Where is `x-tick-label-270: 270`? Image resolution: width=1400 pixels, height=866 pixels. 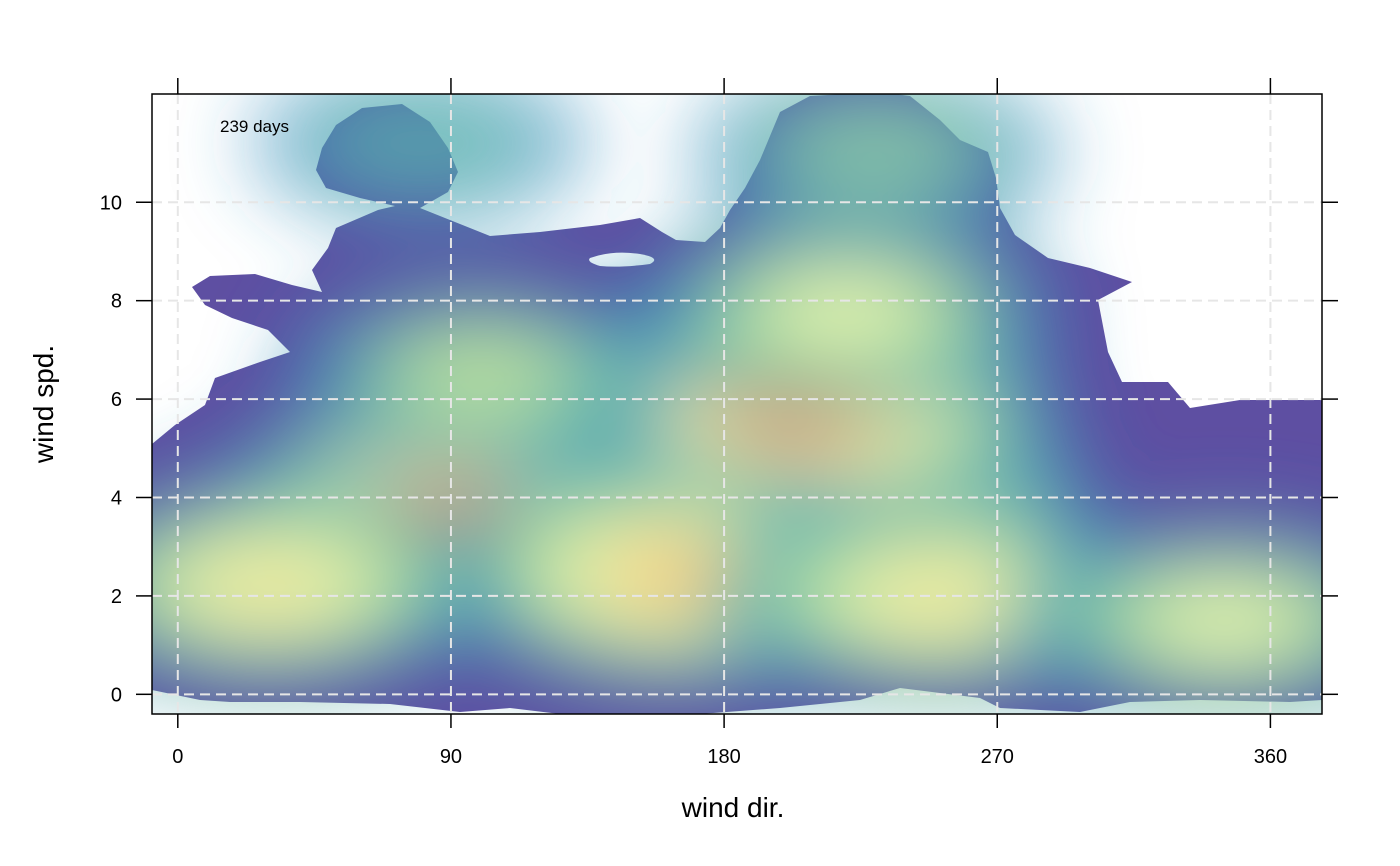
x-tick-label-270: 270 is located at coordinates (997, 757).